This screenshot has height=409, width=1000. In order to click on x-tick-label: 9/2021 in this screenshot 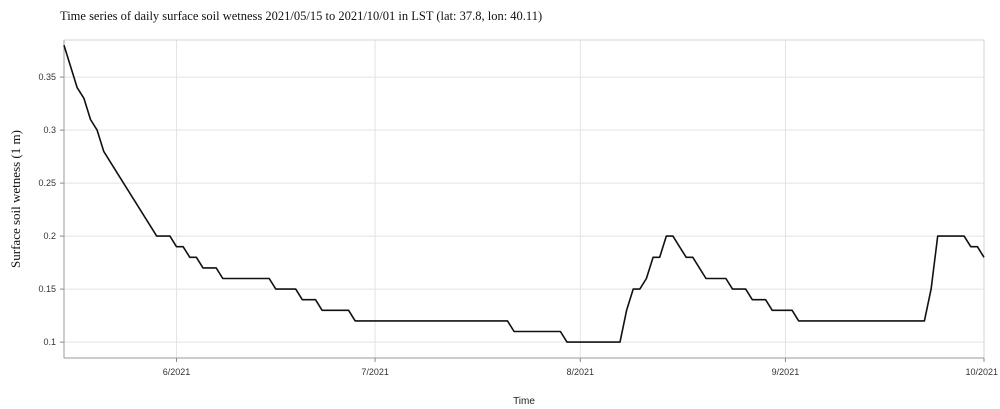, I will do `click(786, 372)`.